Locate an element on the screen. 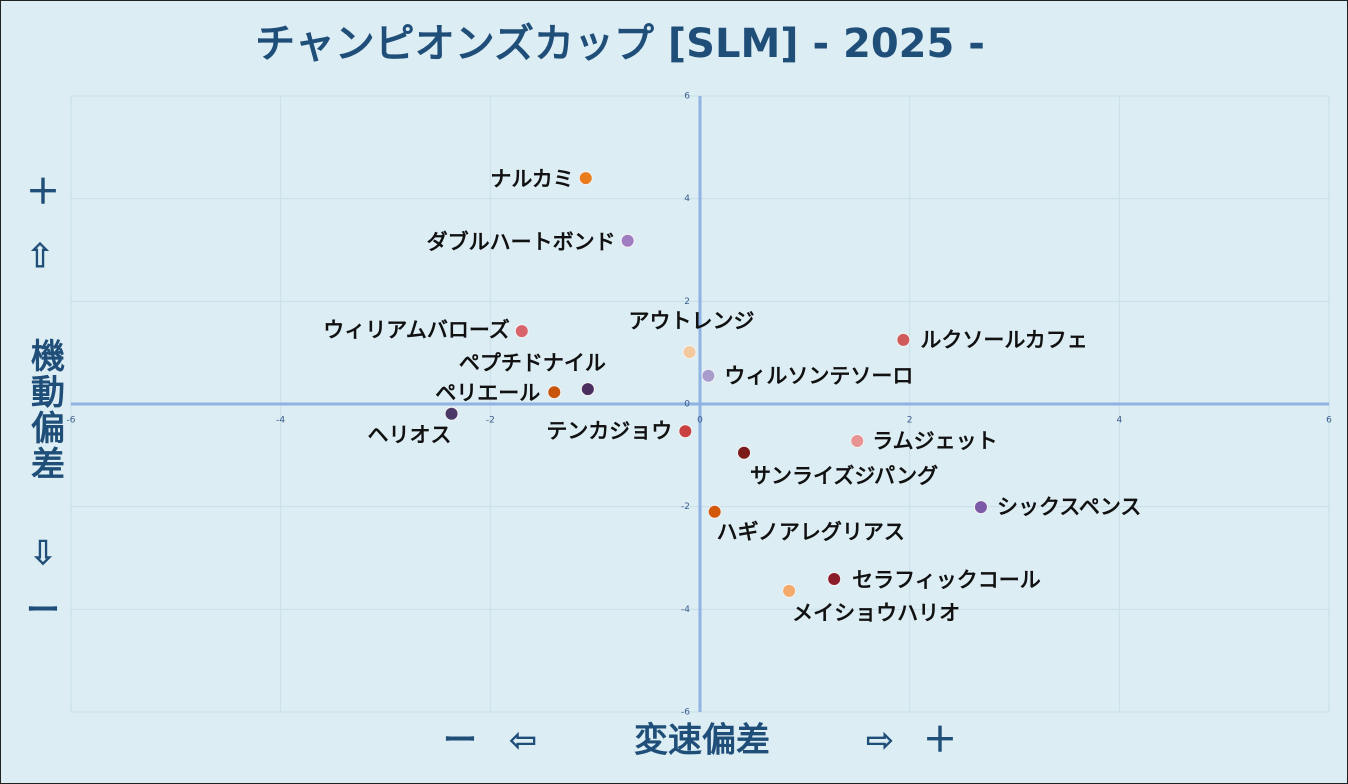  point-label: ラムジェット is located at coordinates (934, 441).